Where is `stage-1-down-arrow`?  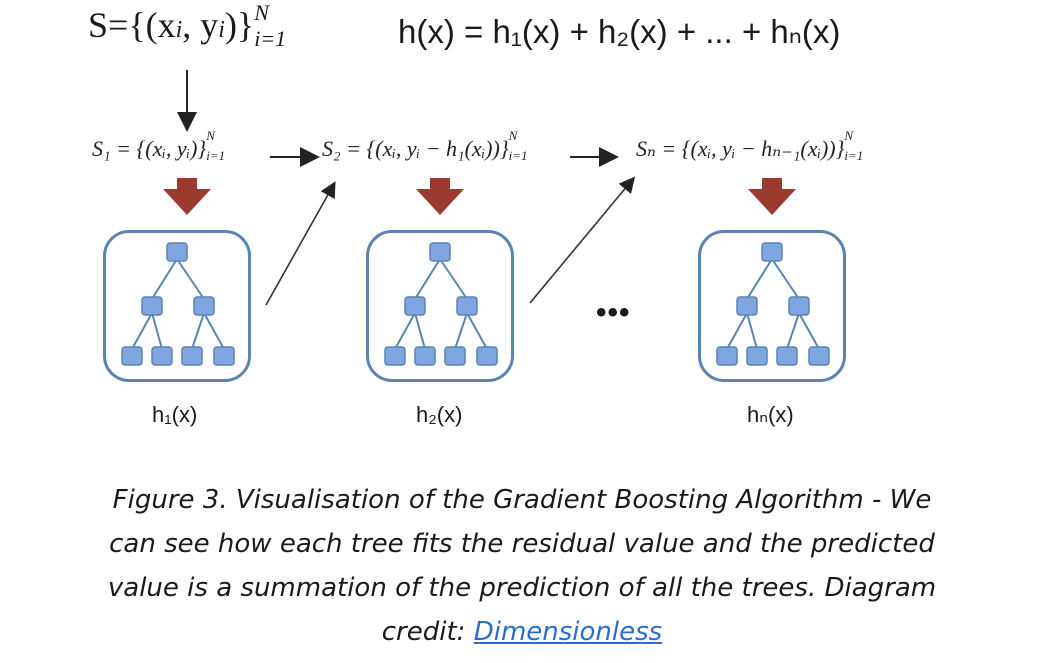
stage-1-down-arrow is located at coordinates (187, 196).